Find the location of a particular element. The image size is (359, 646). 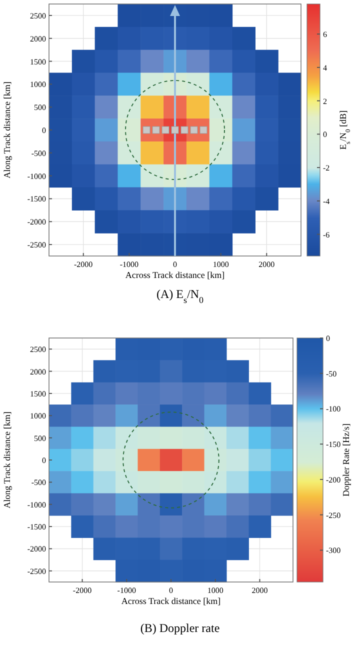

color-bar-label: 2 is located at coordinates (325, 101).